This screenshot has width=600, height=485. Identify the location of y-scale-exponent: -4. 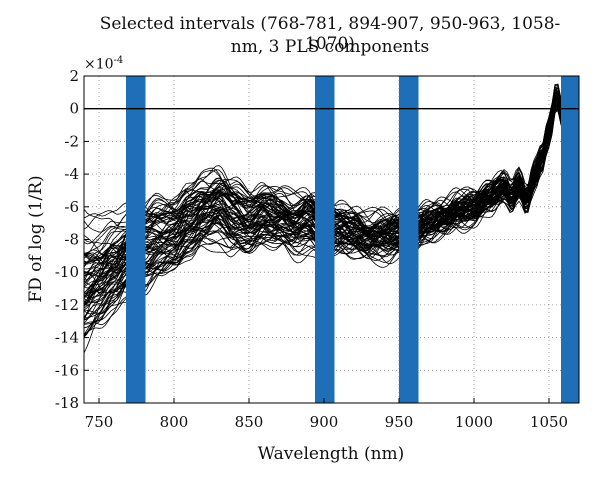
(118, 60).